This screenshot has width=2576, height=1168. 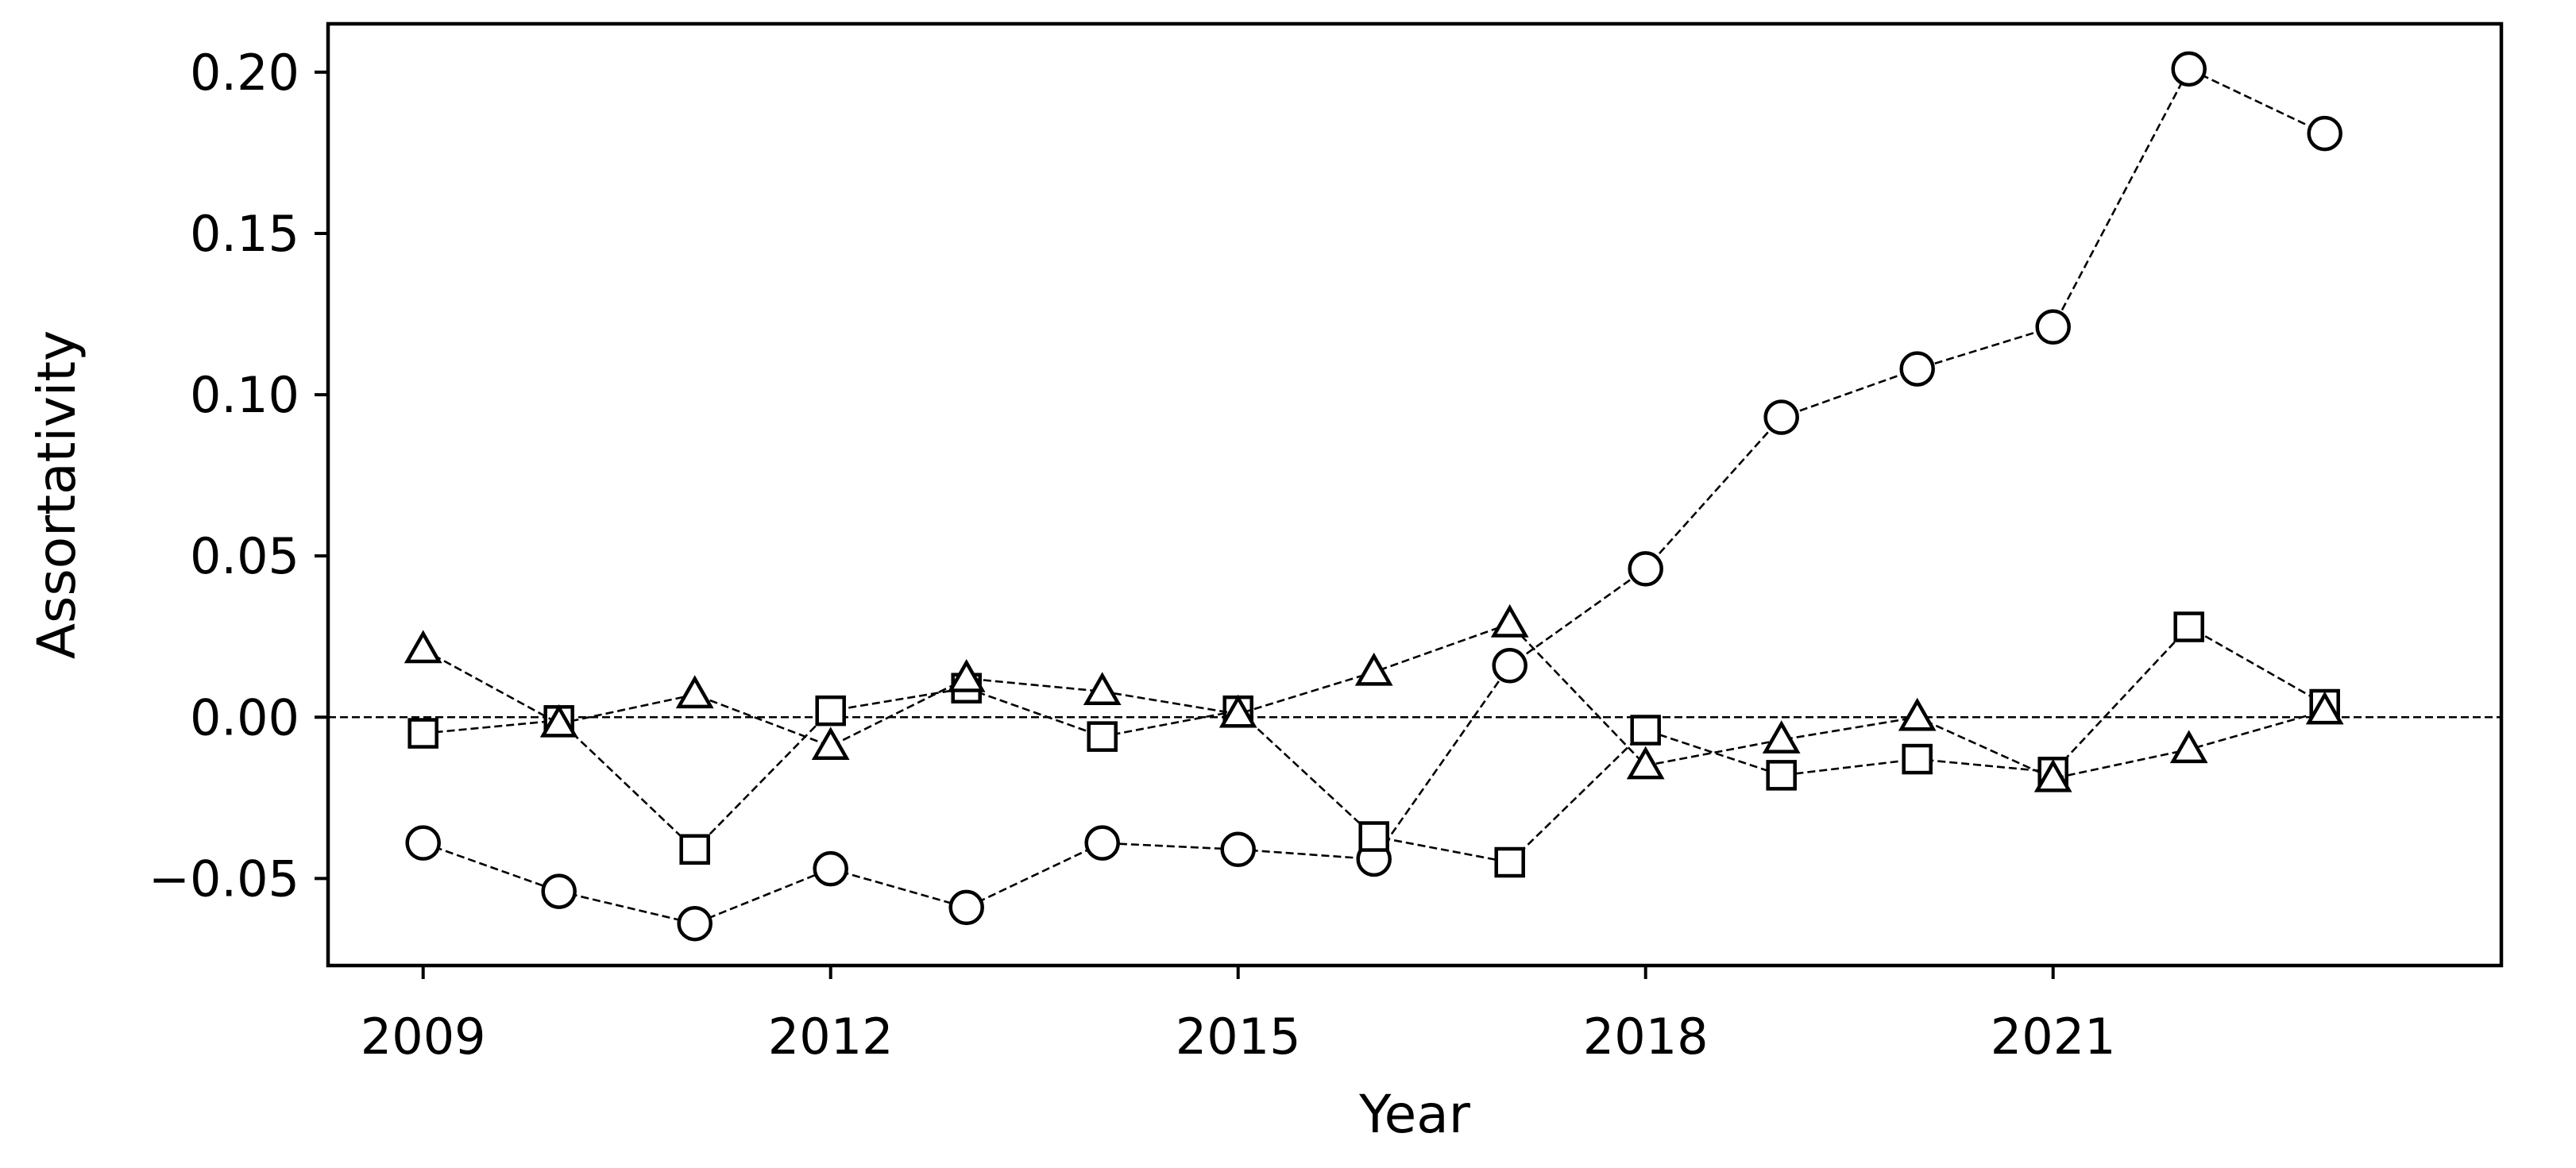 What do you see at coordinates (245, 556) in the screenshot?
I see `y-tick-label: 0.05` at bounding box center [245, 556].